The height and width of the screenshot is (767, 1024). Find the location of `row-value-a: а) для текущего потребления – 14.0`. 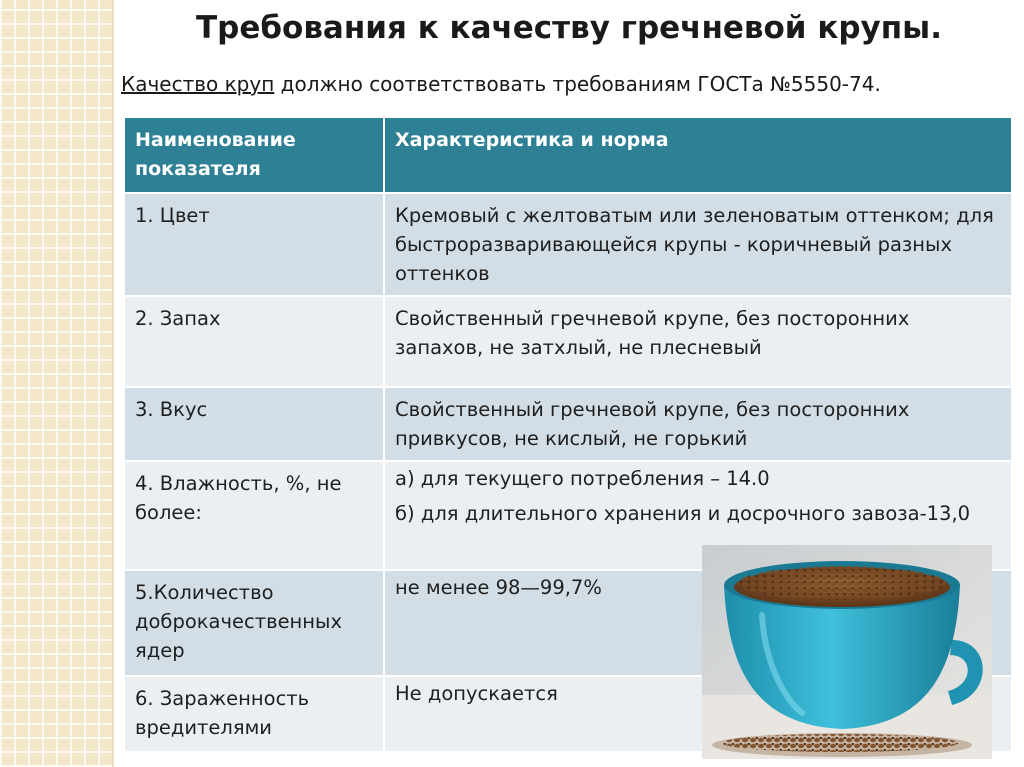

row-value-a: а) для текущего потребления – 14.0 is located at coordinates (582, 478).